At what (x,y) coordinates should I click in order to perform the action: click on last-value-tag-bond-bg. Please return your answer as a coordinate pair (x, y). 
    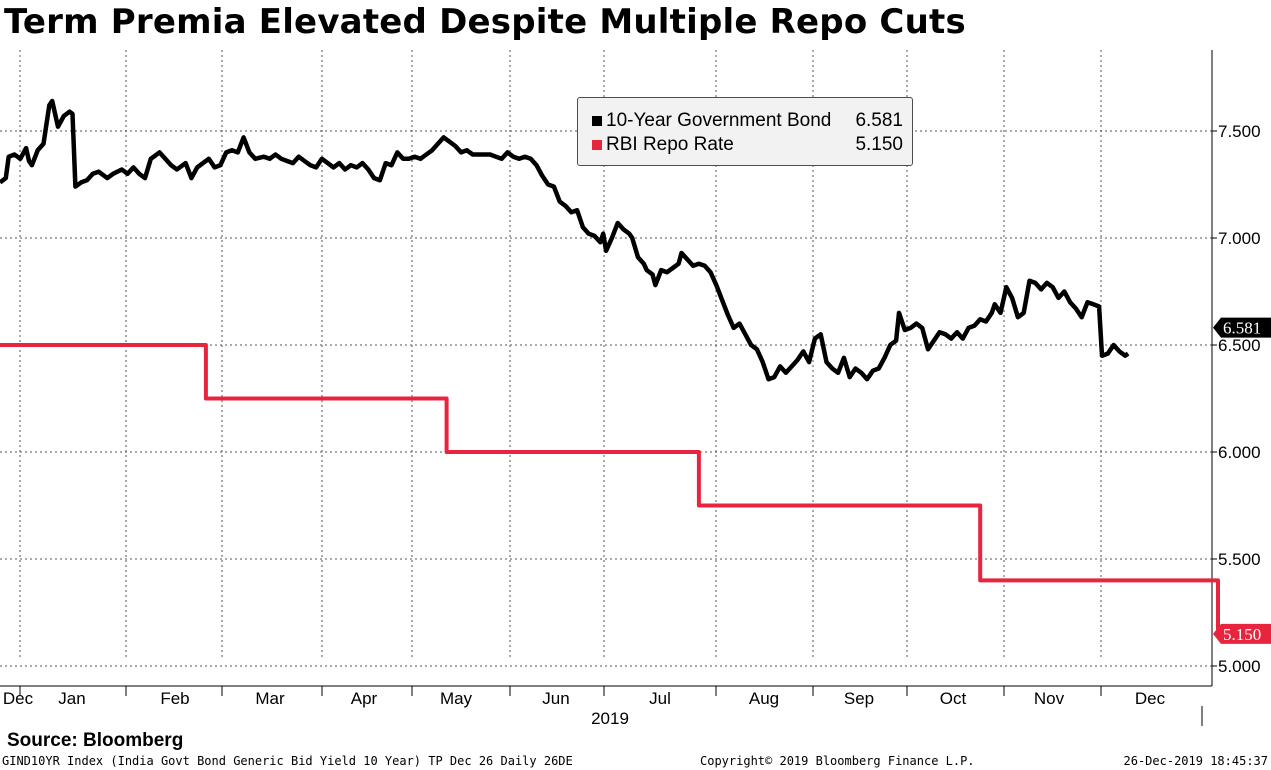
    Looking at the image, I should click on (1242, 327).